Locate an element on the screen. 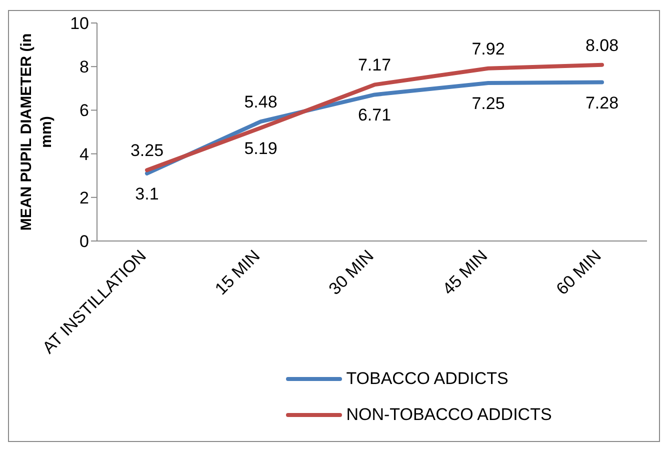  x-tick-label: 30 MIN is located at coordinates (351, 272).